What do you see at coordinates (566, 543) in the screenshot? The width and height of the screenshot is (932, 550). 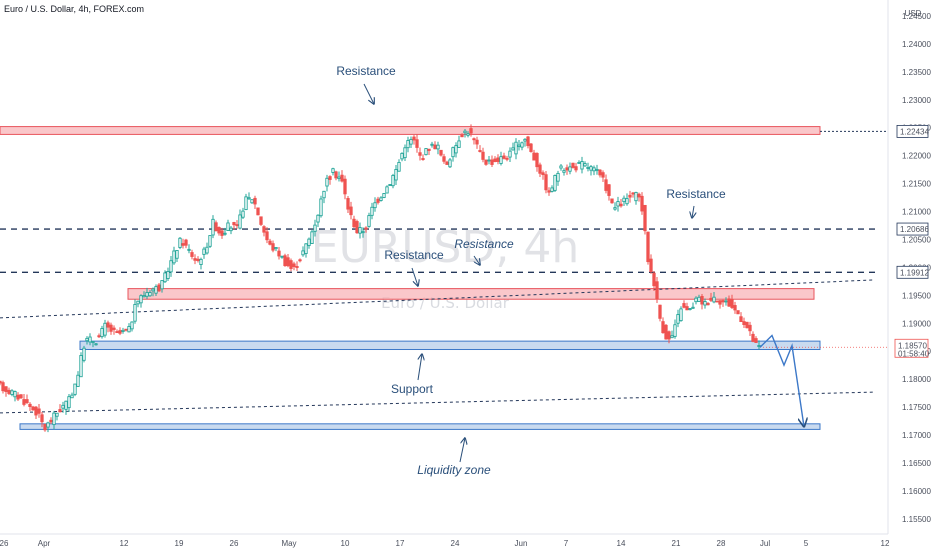 I see `time-tick-label: 7` at bounding box center [566, 543].